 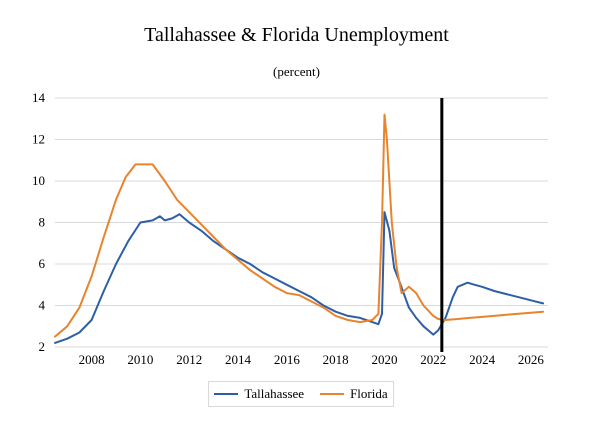 What do you see at coordinates (42, 222) in the screenshot?
I see `y-tick-label: 8` at bounding box center [42, 222].